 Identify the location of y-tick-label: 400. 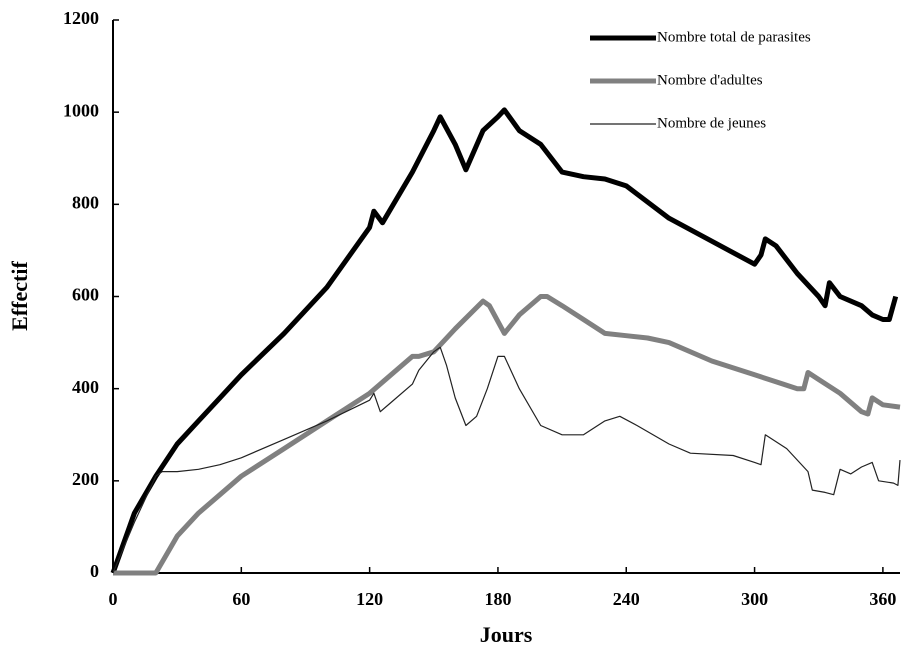
(85, 387).